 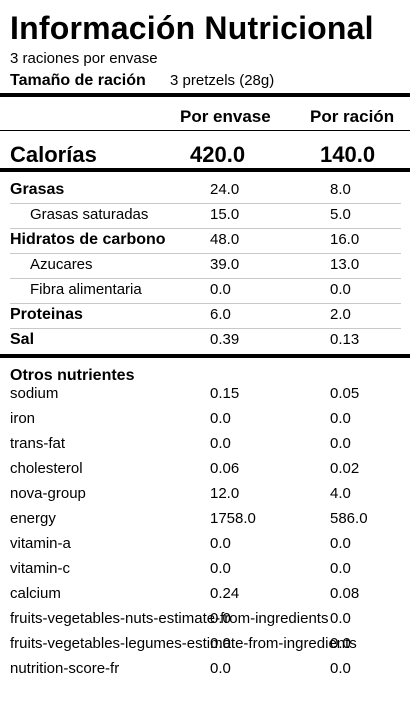 What do you see at coordinates (225, 239) in the screenshot?
I see `nutrient-per-package: 48.0` at bounding box center [225, 239].